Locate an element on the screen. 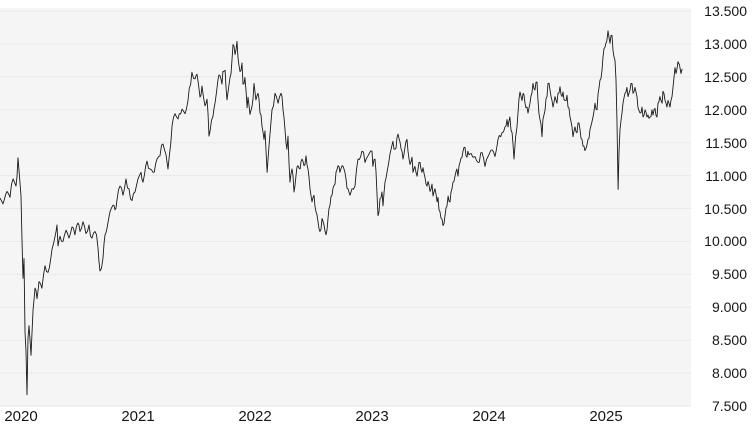  y-axis-label: 10.500 is located at coordinates (725, 209).